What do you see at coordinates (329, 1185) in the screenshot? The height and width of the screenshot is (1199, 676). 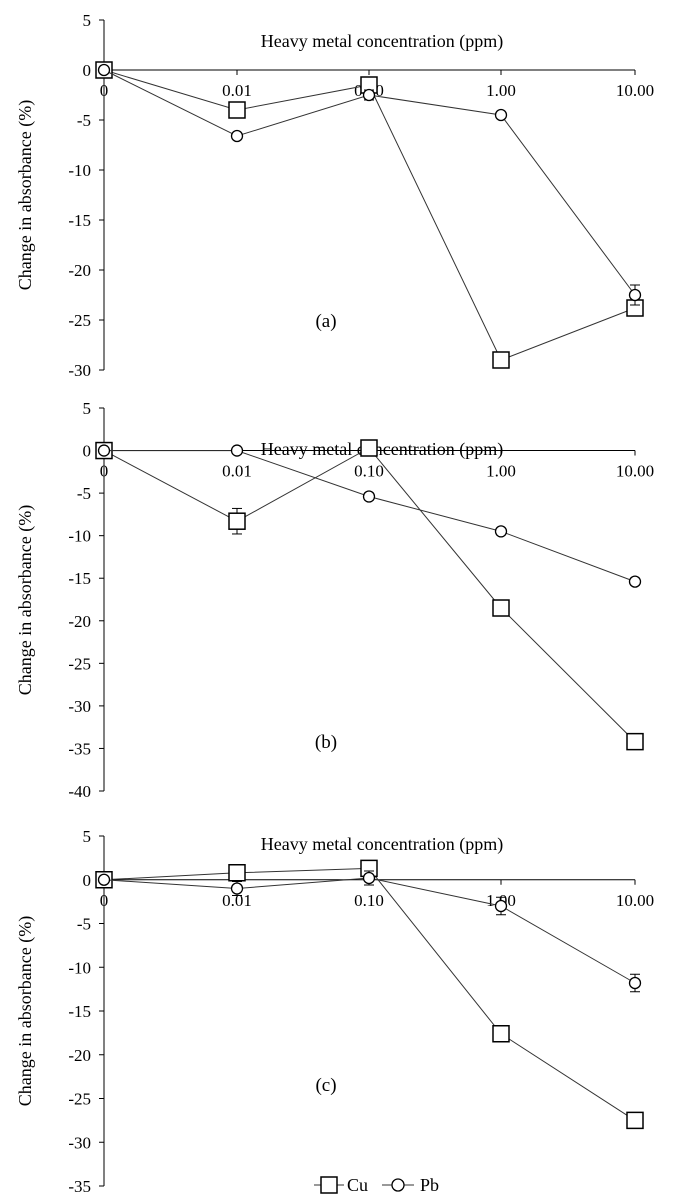 I see `legend-cu-marker` at bounding box center [329, 1185].